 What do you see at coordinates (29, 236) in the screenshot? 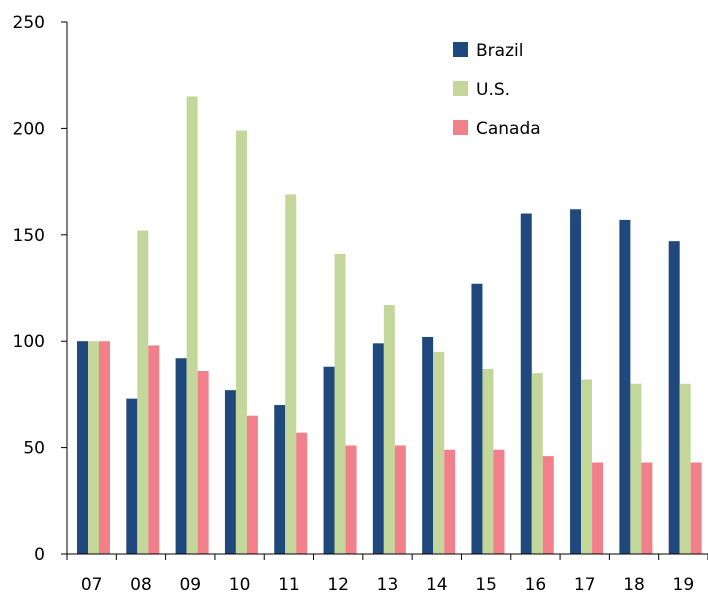
I see `y-tick-label: 150` at bounding box center [29, 236].